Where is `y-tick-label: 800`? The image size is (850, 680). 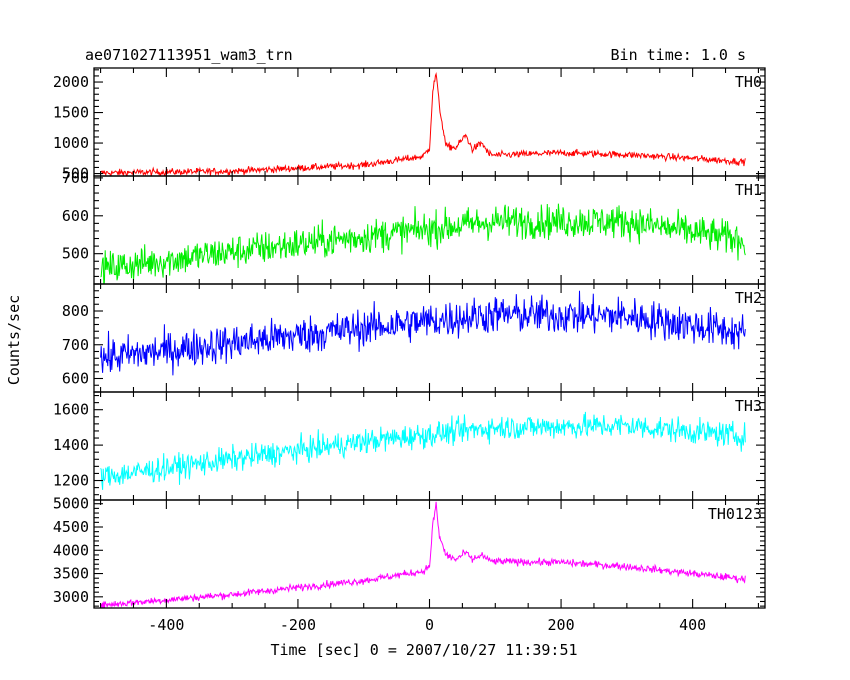
y-tick-label: 800 is located at coordinates (75, 311).